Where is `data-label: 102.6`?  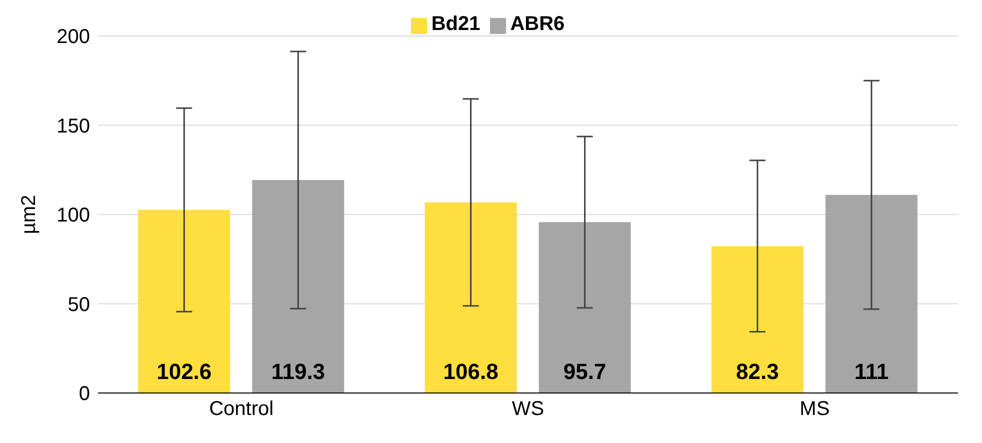
data-label: 102.6 is located at coordinates (184, 371).